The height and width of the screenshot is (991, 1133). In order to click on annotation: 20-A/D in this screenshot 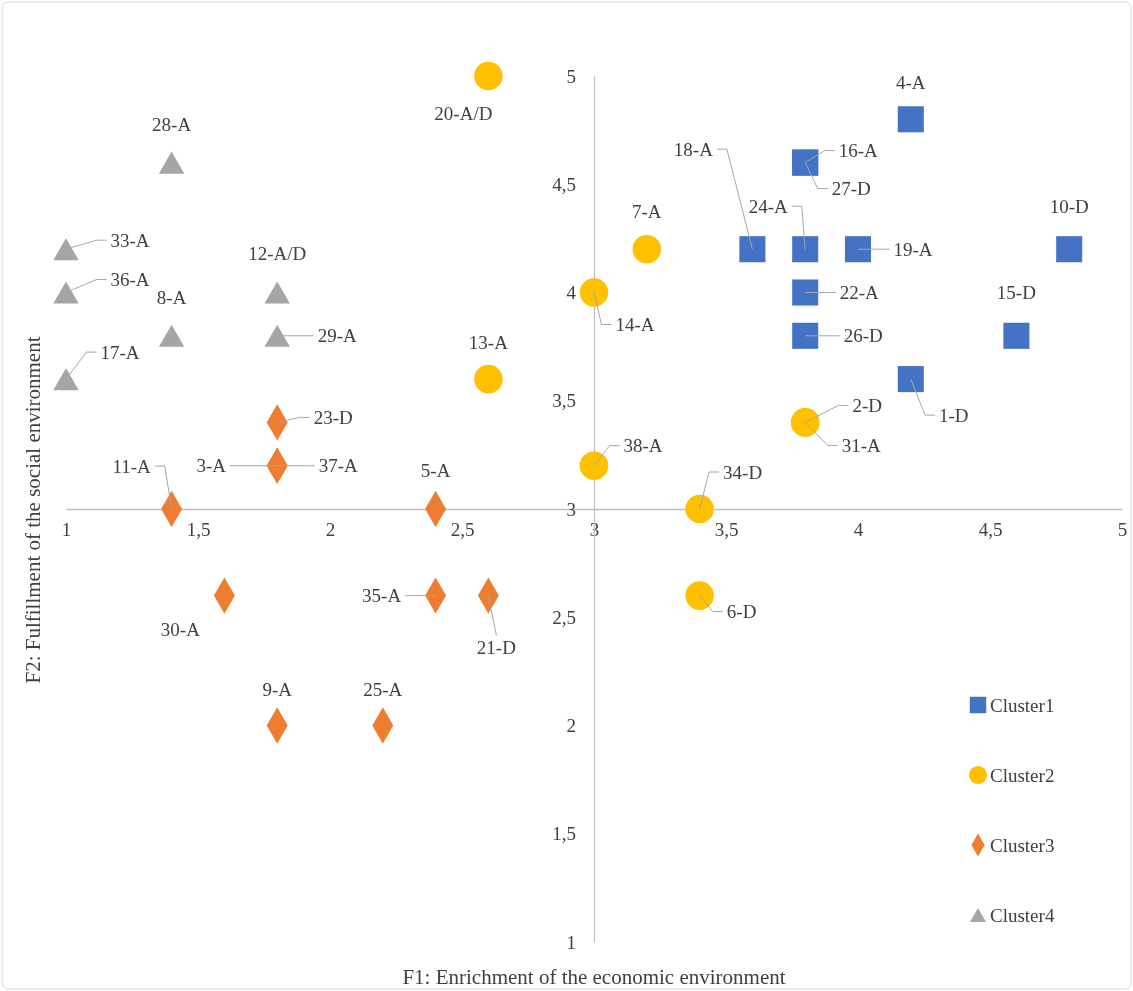, I will do `click(463, 113)`.